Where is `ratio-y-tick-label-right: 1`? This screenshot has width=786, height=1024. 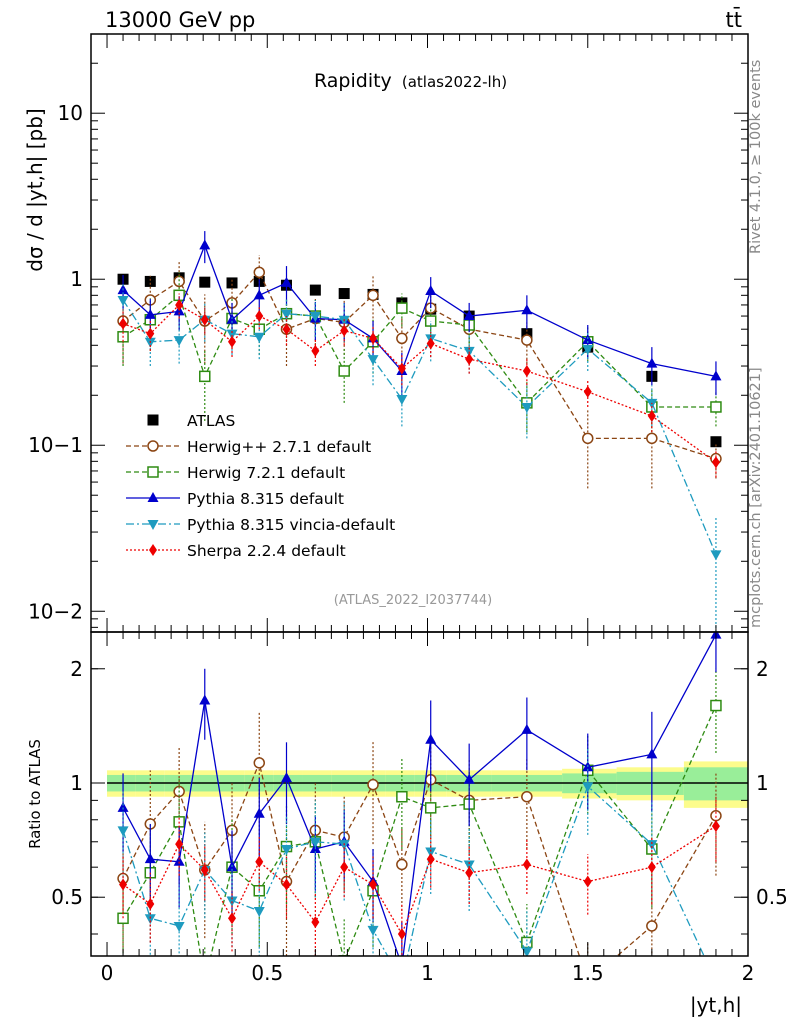
ratio-y-tick-label-right: 1 is located at coordinates (762, 783).